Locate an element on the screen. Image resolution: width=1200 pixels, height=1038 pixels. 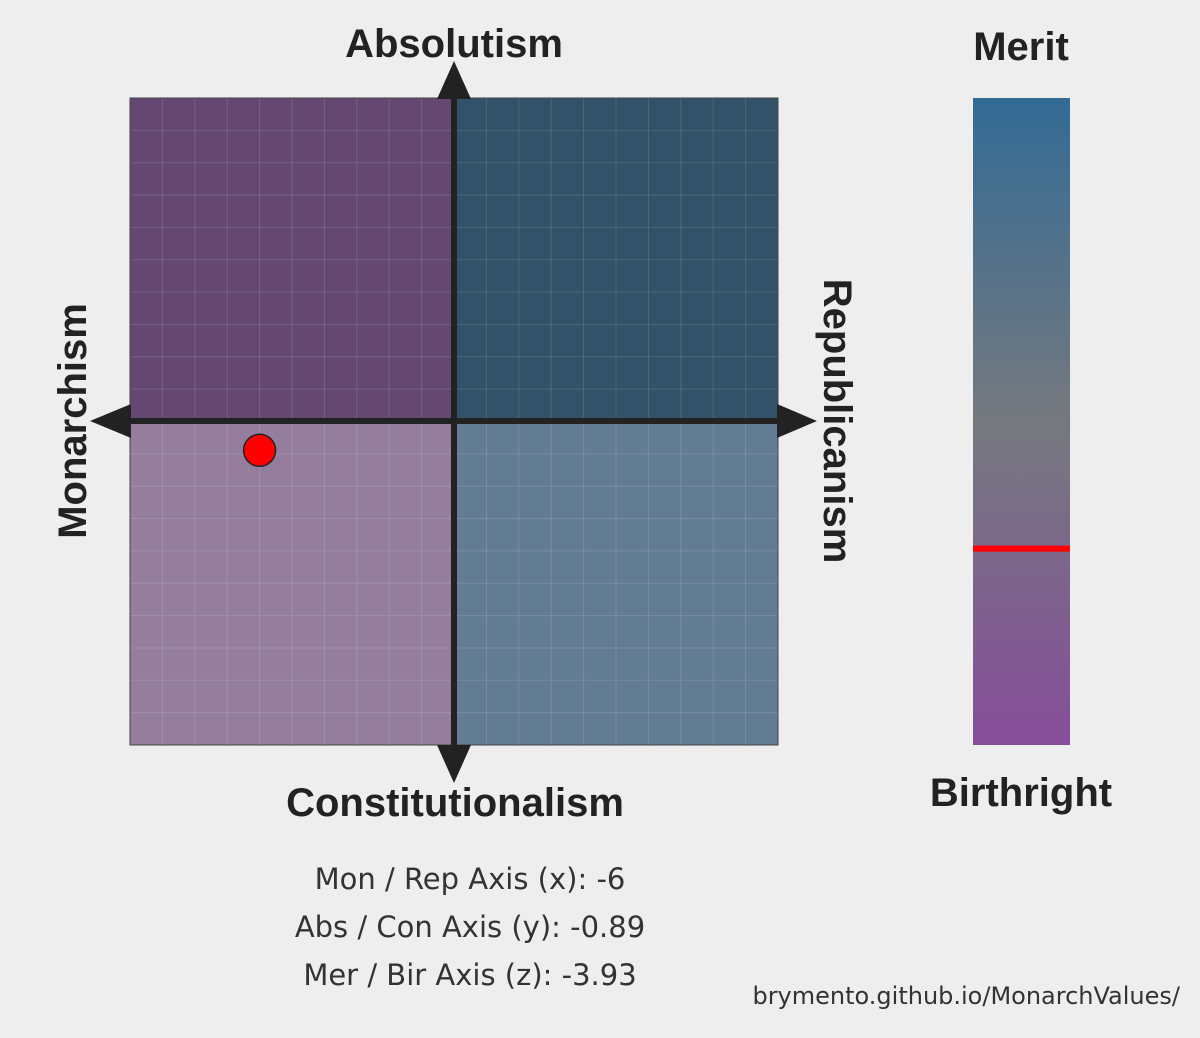
axis-title-left: Monarchism is located at coordinates (73, 421).